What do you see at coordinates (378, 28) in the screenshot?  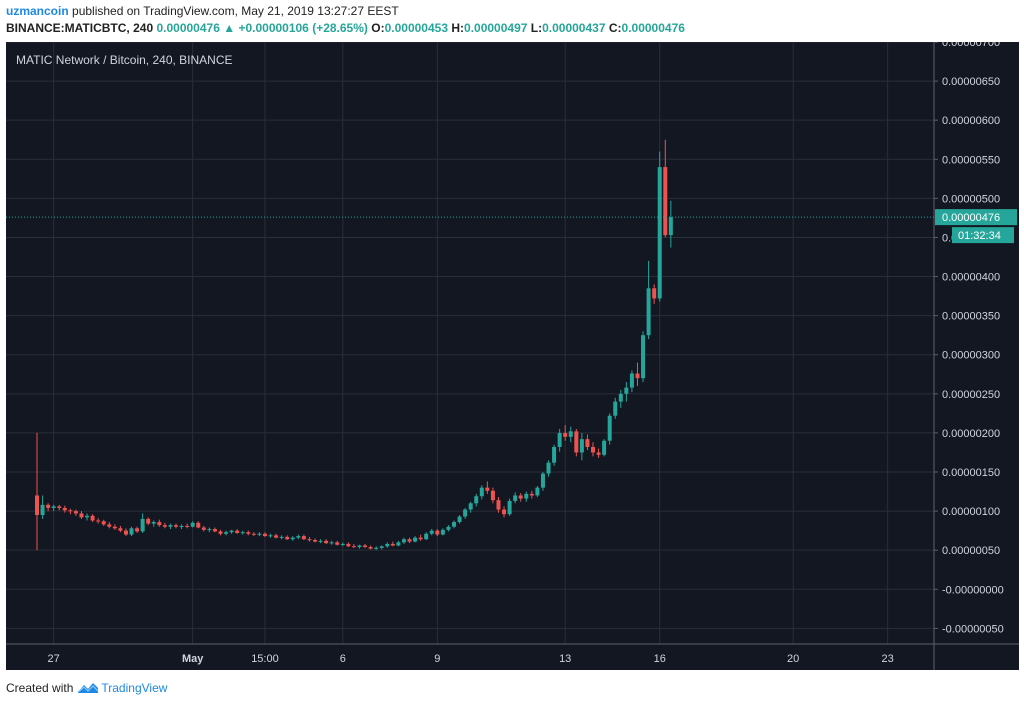 I see `open-label: O:` at bounding box center [378, 28].